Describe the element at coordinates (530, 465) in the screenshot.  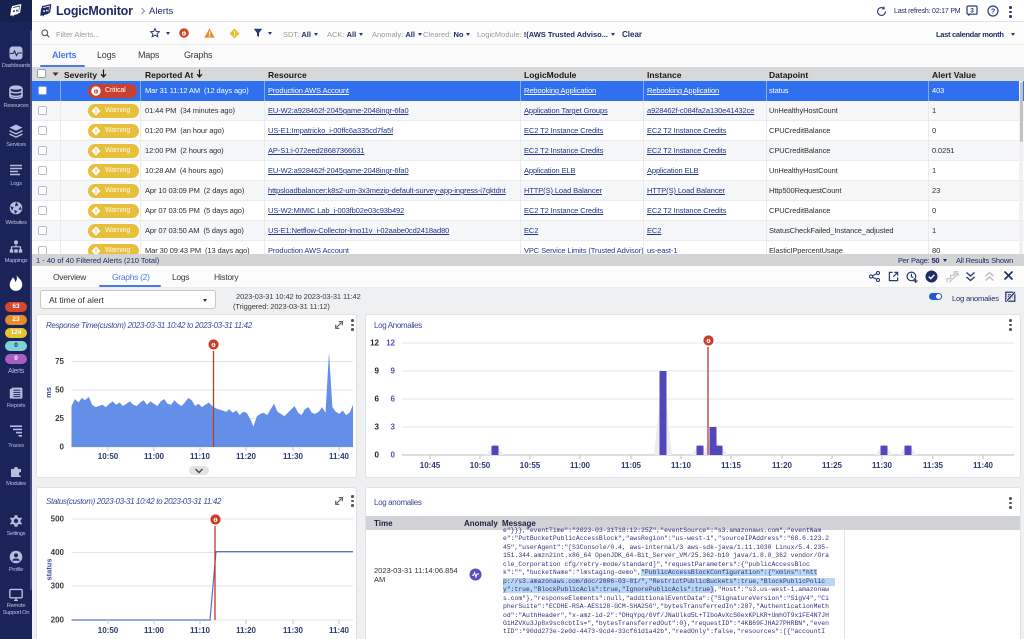
I see `svg-text: 10:55` at that location.